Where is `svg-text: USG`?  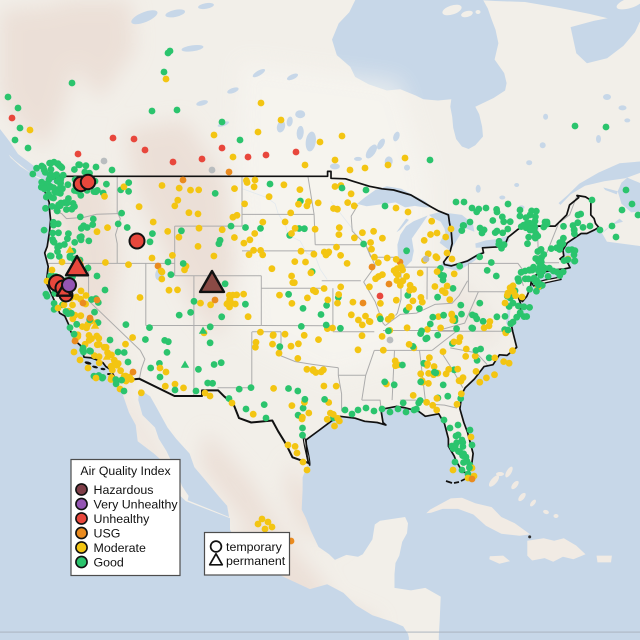
svg-text: USG is located at coordinates (107, 533).